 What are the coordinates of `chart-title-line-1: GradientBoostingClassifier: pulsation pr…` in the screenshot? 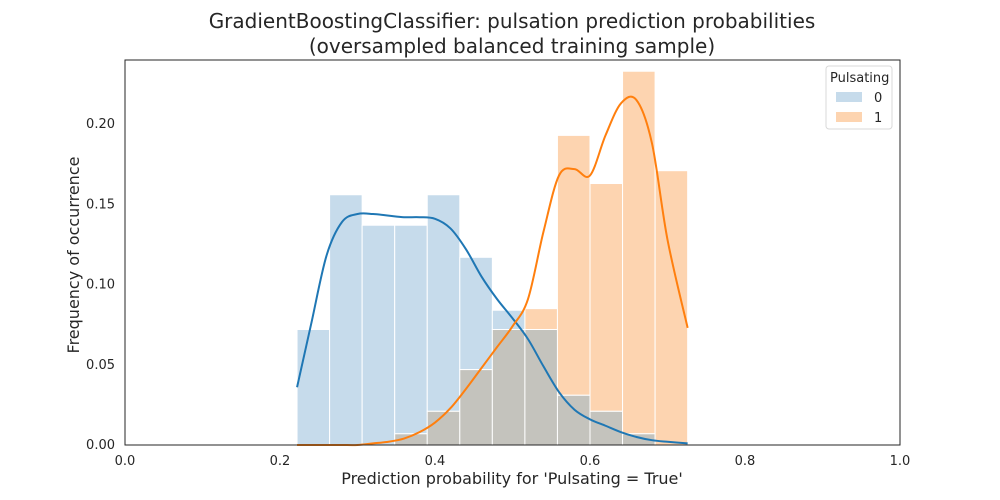 It's located at (512, 21).